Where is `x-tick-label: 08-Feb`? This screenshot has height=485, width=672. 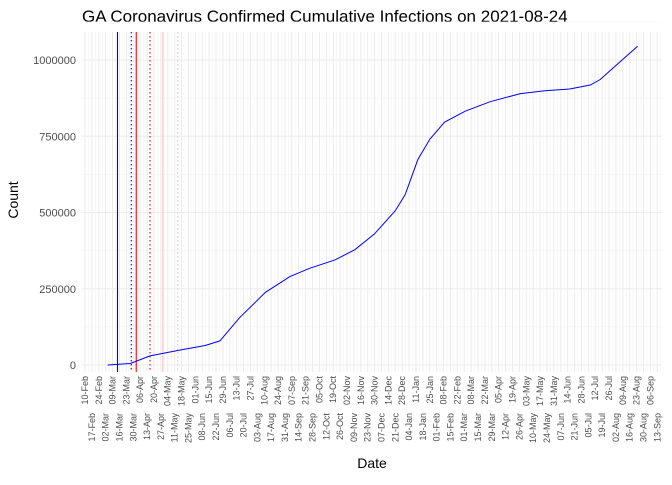
x-tick-label: 08-Feb is located at coordinates (444, 390).